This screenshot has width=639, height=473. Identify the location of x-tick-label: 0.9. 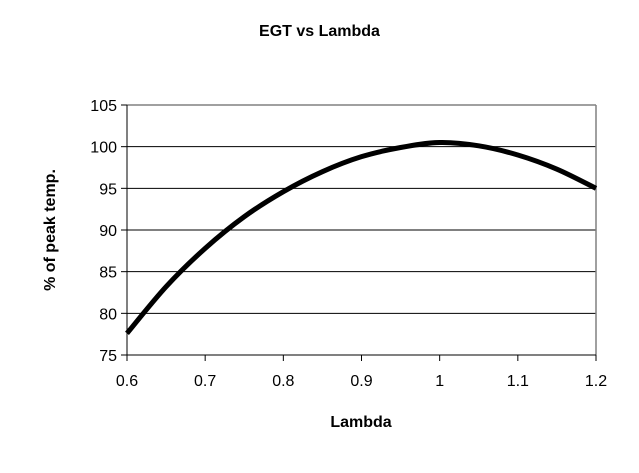
(361, 381).